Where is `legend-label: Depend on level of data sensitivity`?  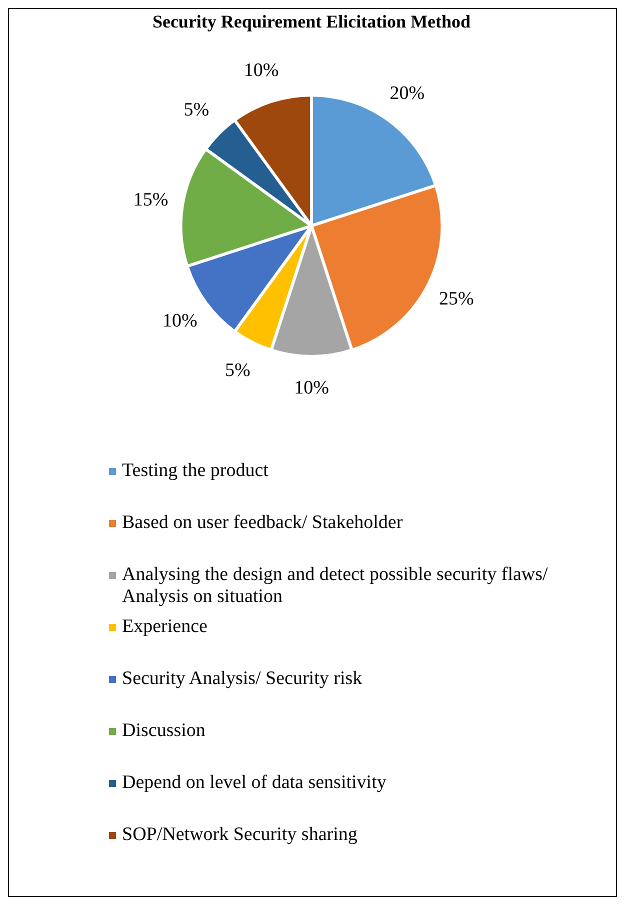
legend-label: Depend on level of data sensitivity is located at coordinates (254, 783).